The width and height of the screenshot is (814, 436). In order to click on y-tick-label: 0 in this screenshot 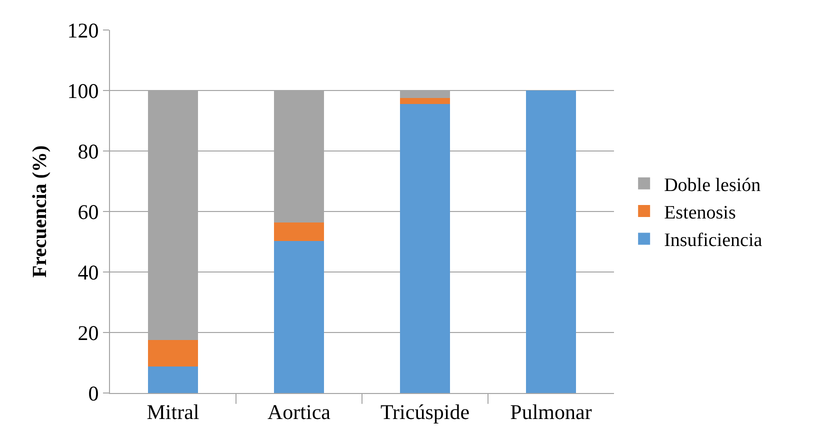, I will do `click(93, 393)`.